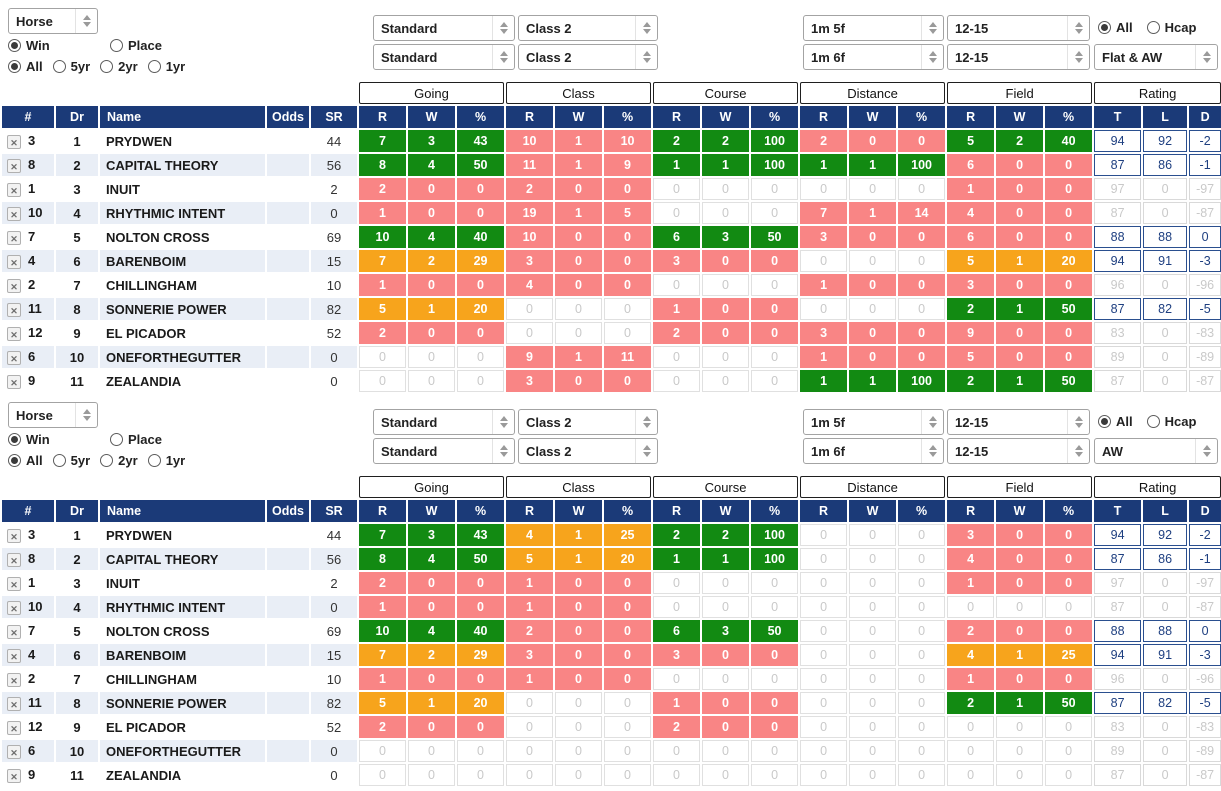 The height and width of the screenshot is (791, 1221). I want to click on sr-cell: 52, so click(334, 333).